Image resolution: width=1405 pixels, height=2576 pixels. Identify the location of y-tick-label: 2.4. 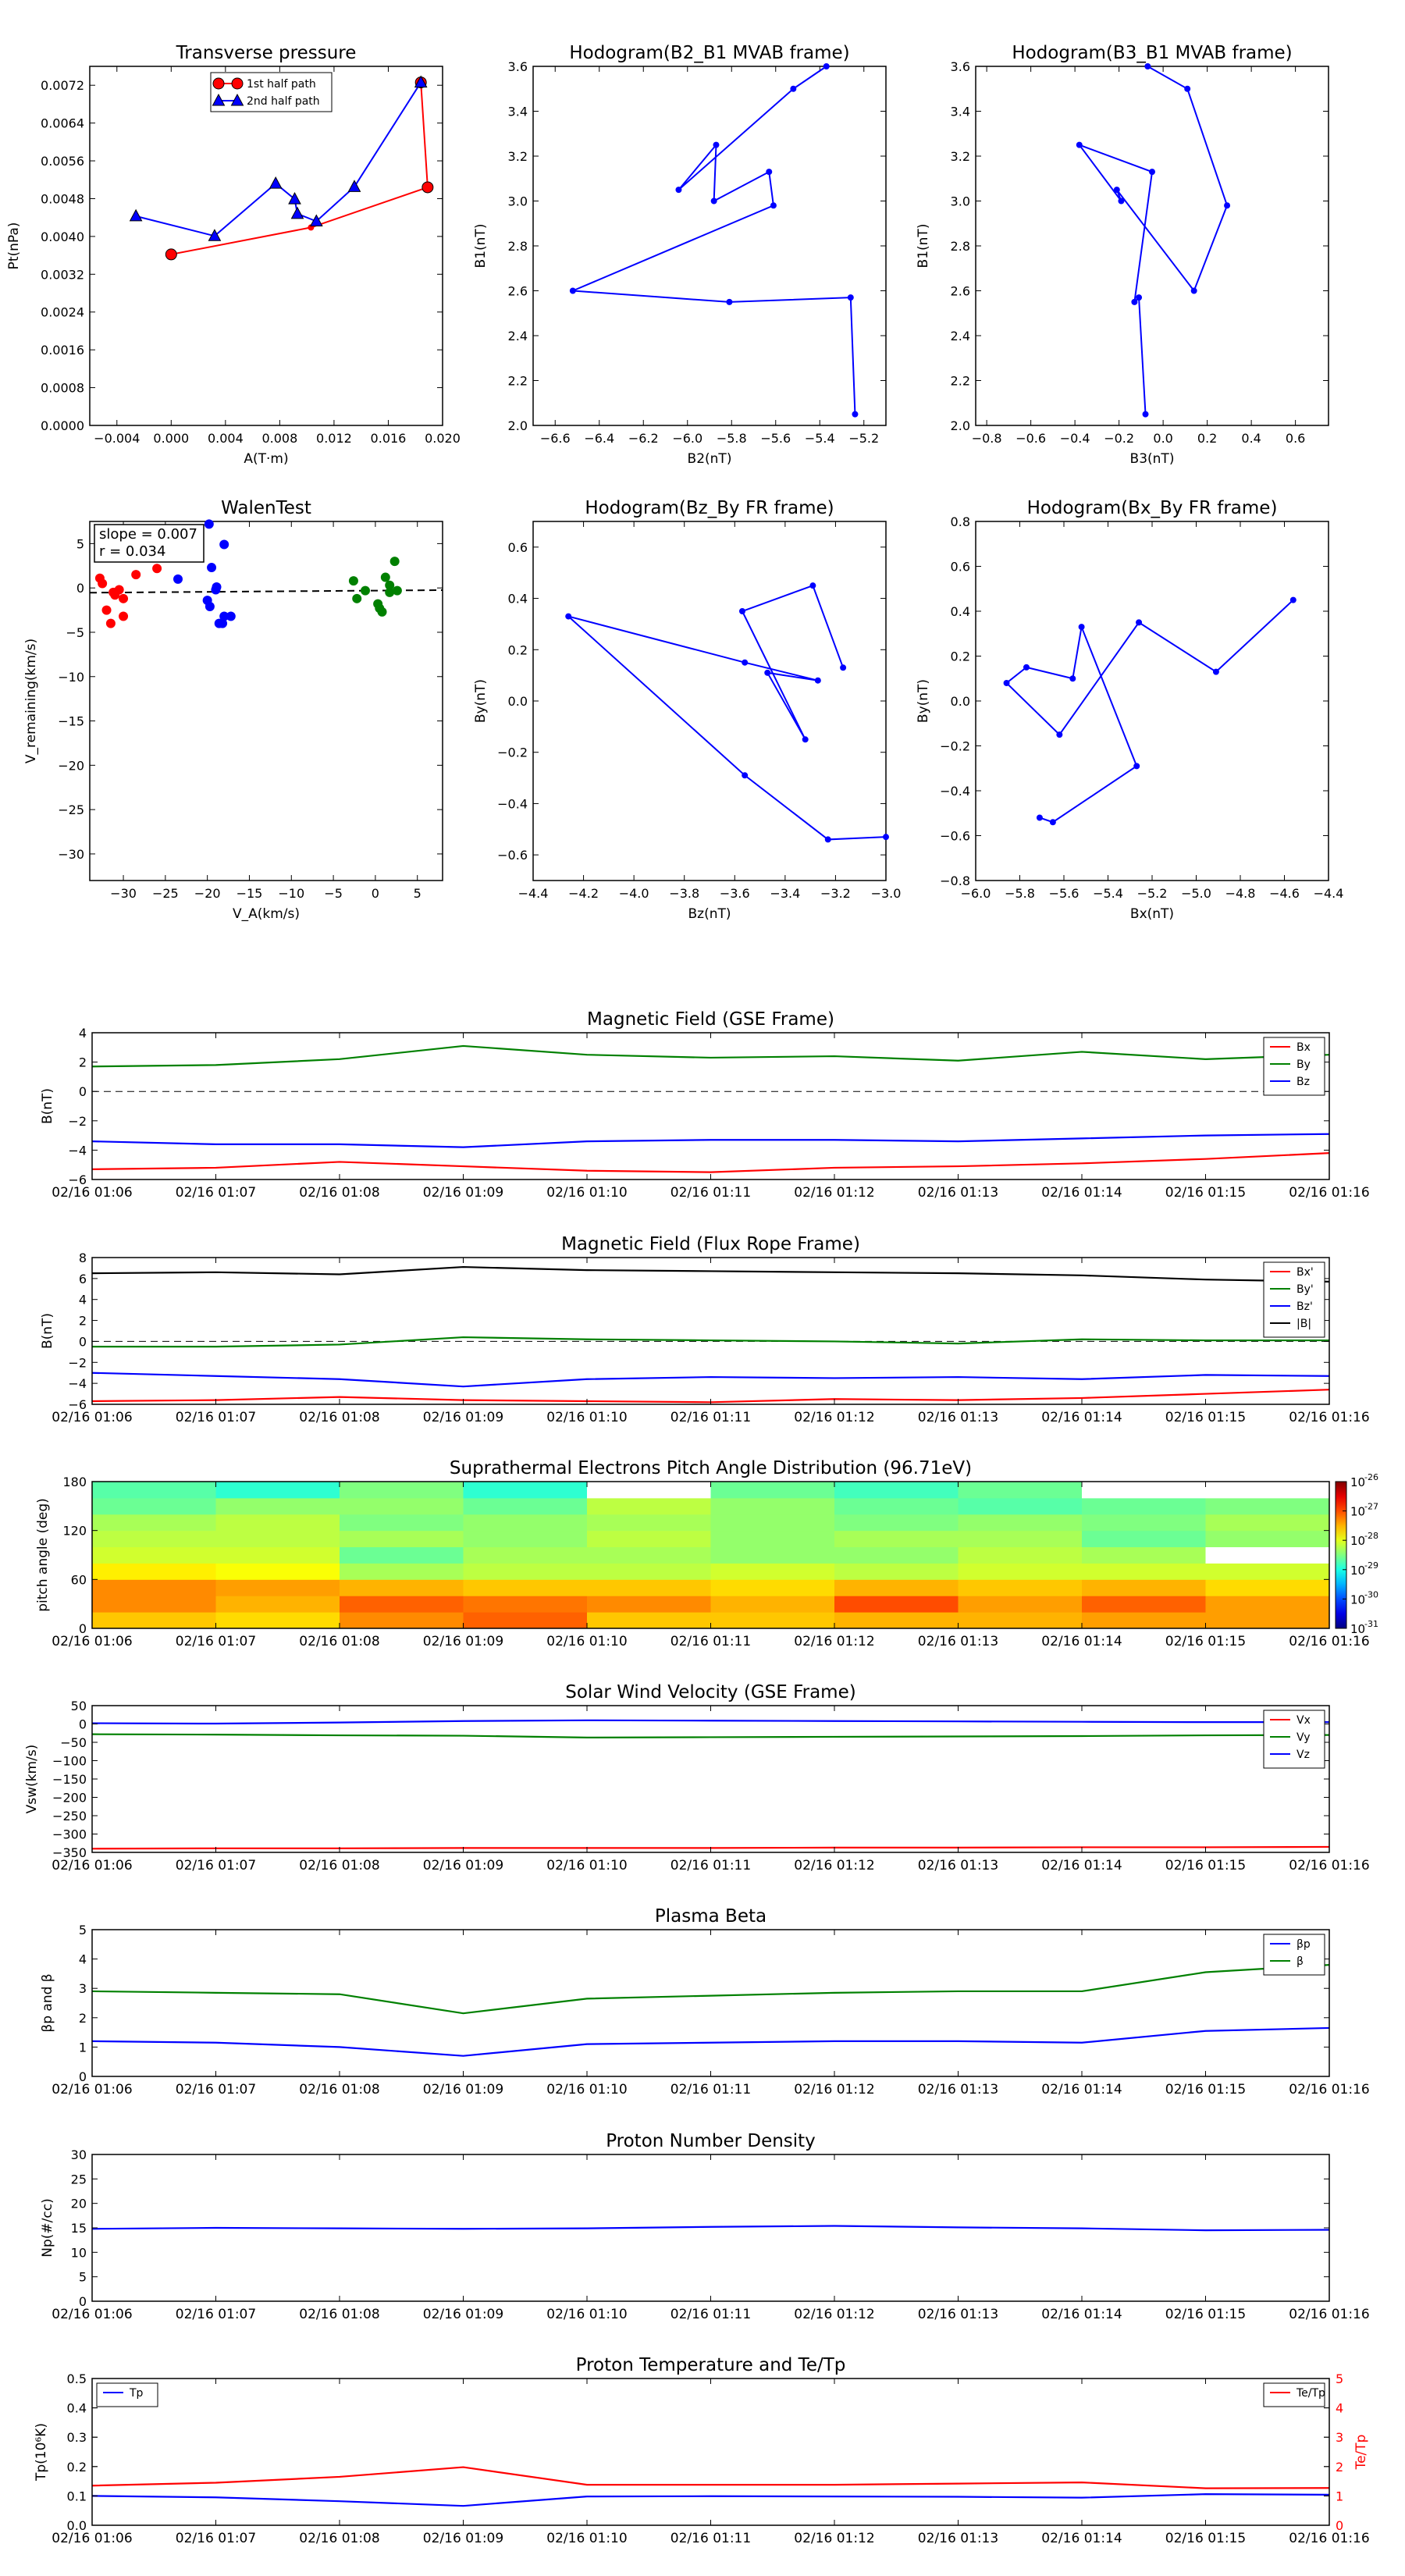
(518, 336).